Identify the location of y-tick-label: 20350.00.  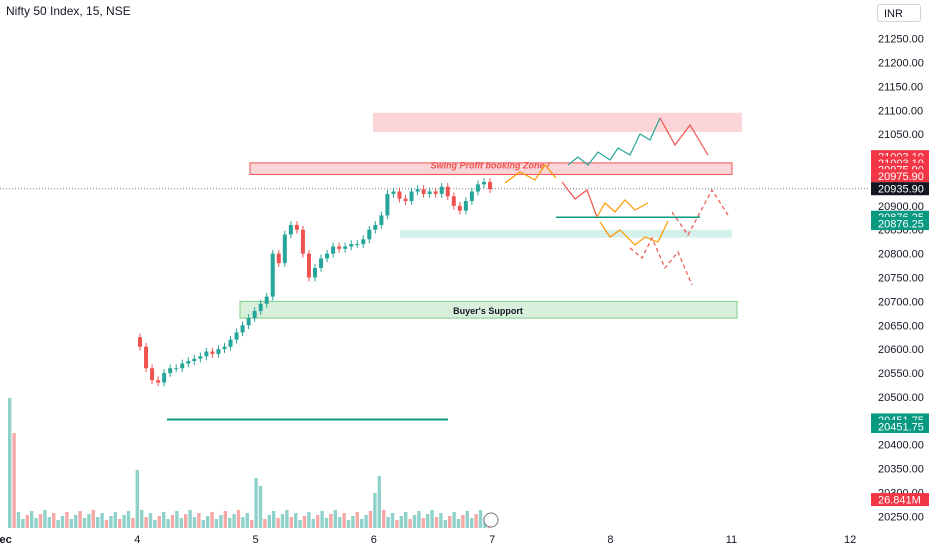
(901, 470).